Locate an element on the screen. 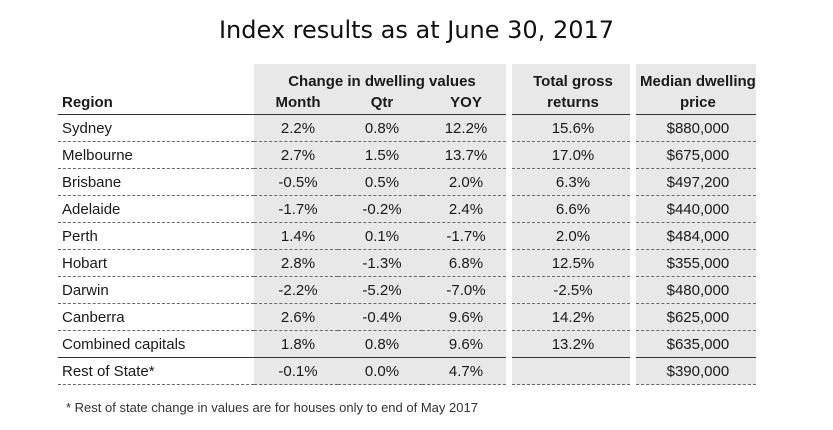  region-cell: Melbourne is located at coordinates (156, 155).